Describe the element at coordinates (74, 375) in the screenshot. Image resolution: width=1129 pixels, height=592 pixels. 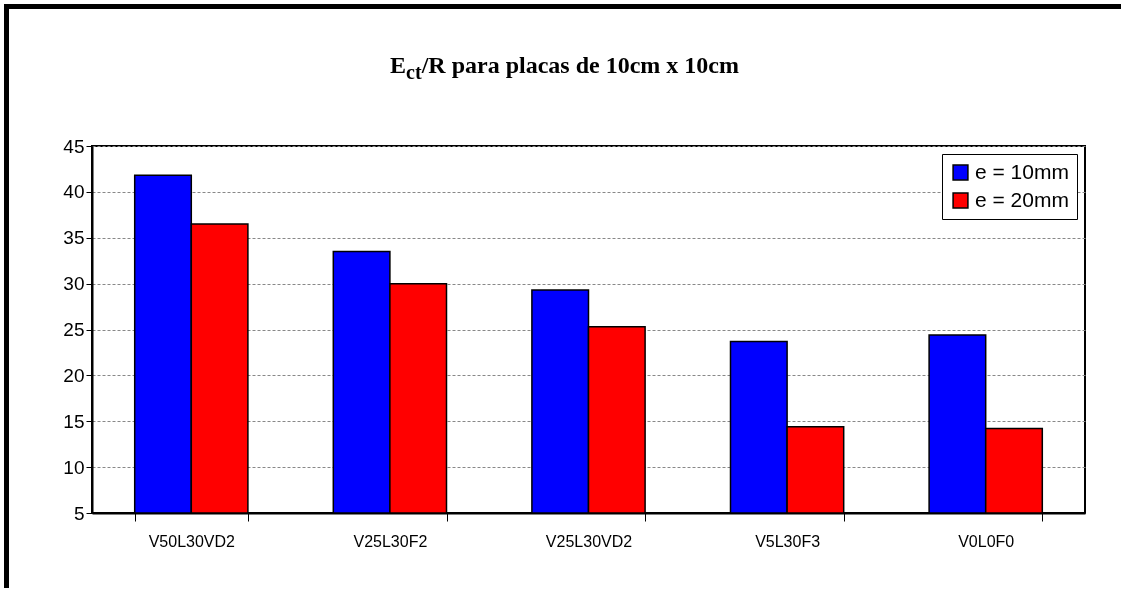
I see `y-tick-label: 20` at that location.